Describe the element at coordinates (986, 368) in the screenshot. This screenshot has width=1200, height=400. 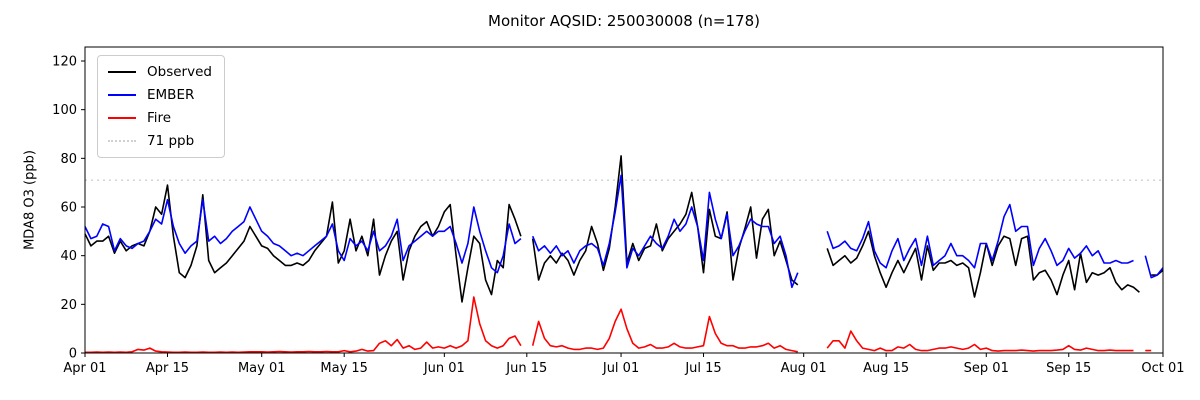
I see `x-tick-label: Sep 01` at that location.